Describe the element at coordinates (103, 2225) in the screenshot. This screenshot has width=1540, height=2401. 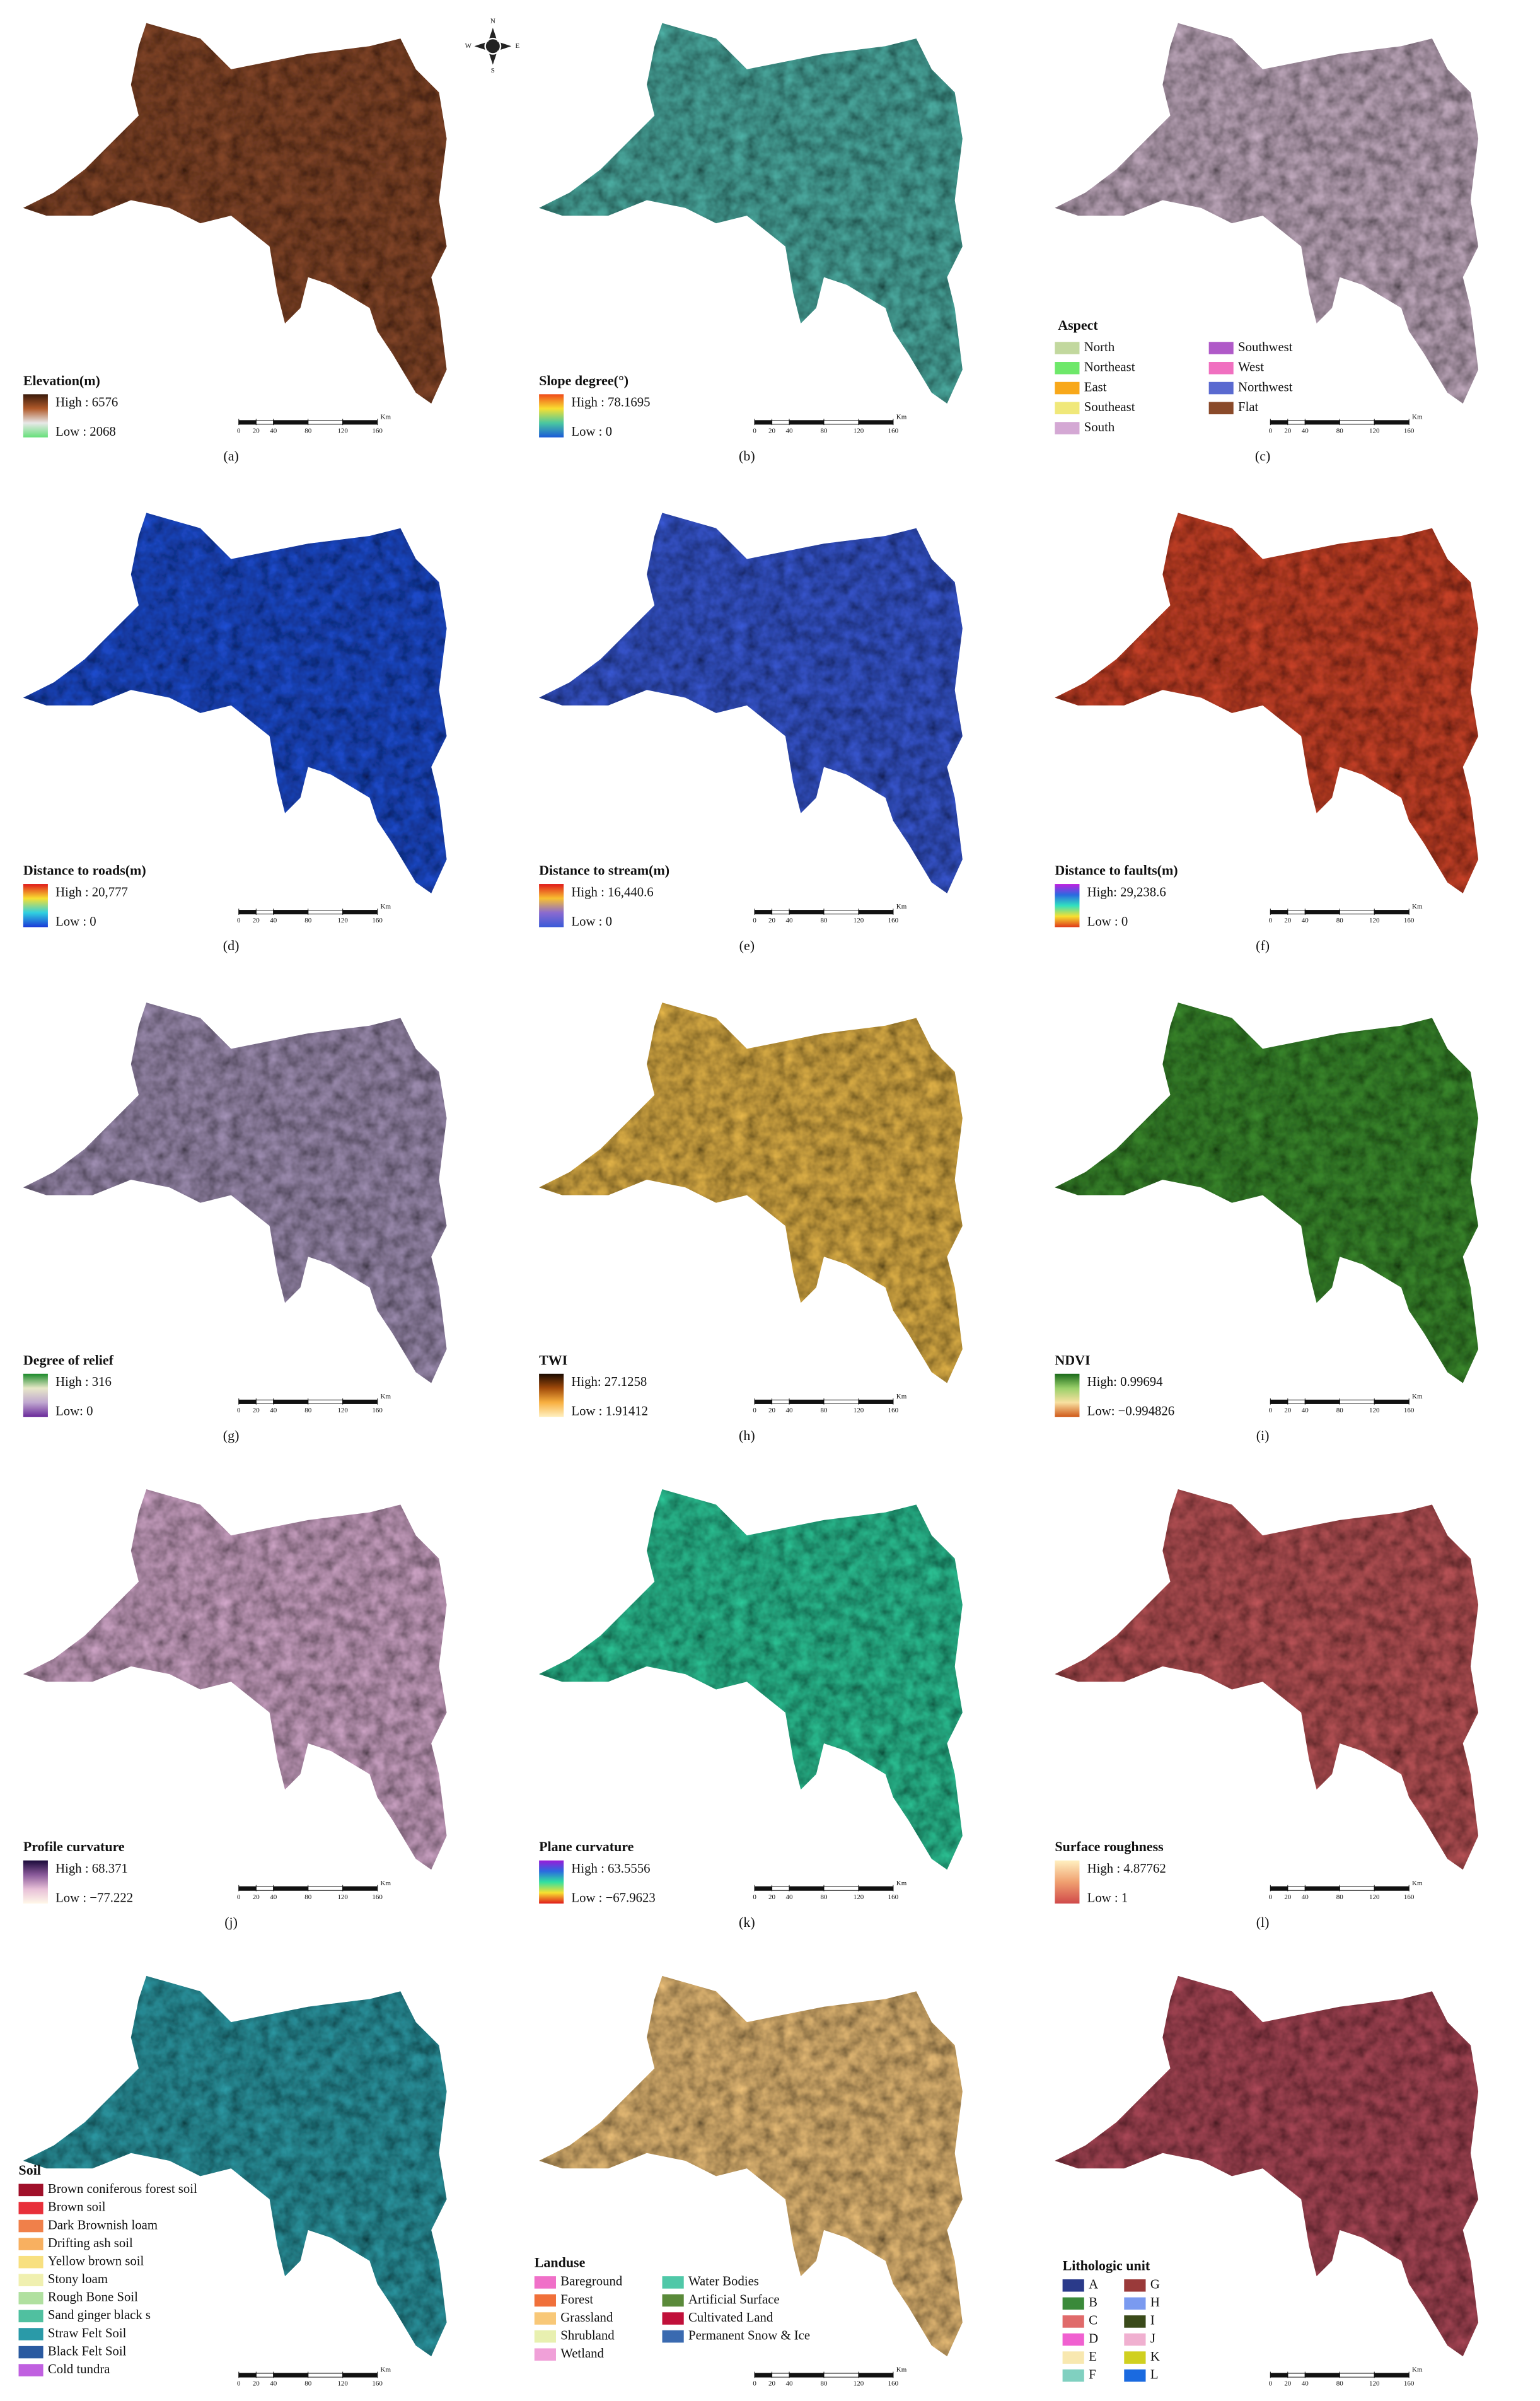
I see `legend-item: Dark Brownish loam` at that location.